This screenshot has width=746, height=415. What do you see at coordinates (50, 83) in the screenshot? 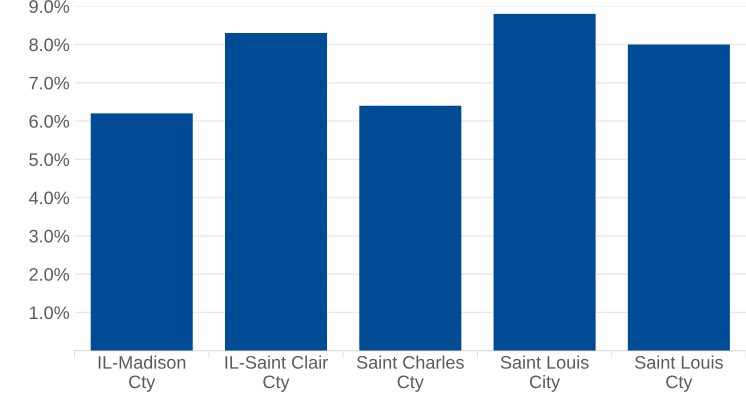
I see `y-tick-label: 7.0%` at bounding box center [50, 83].